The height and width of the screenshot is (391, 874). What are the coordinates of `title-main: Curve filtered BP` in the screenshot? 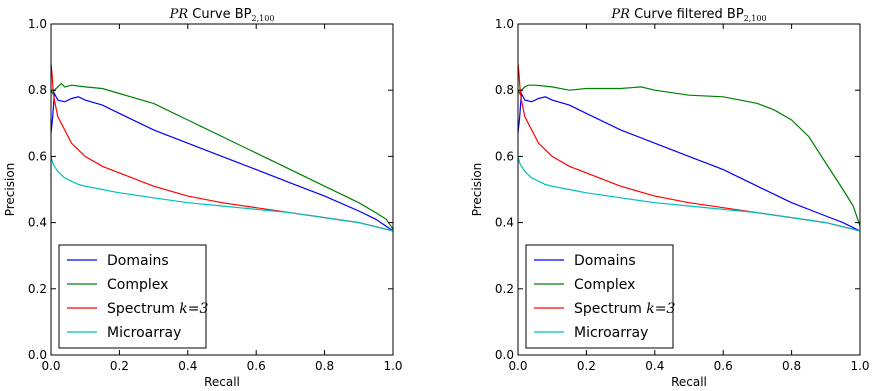 It's located at (687, 14).